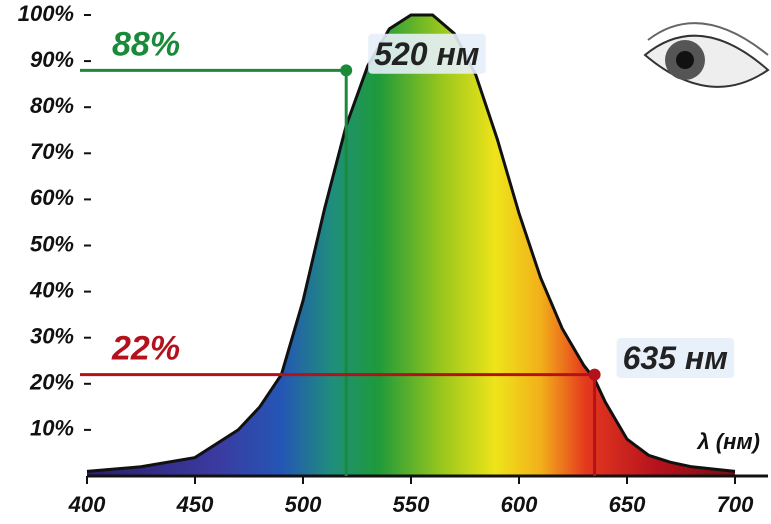  What do you see at coordinates (52, 59) in the screenshot?
I see `y-tick-label: 90%` at bounding box center [52, 59].